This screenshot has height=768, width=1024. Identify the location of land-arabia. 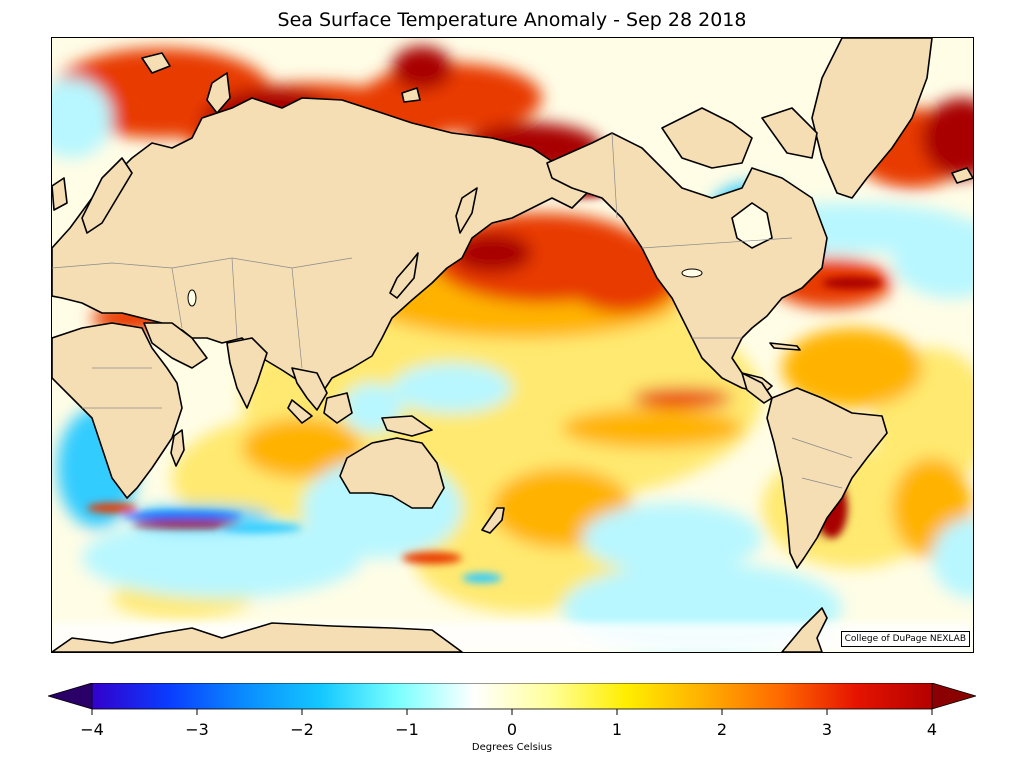
(175, 345).